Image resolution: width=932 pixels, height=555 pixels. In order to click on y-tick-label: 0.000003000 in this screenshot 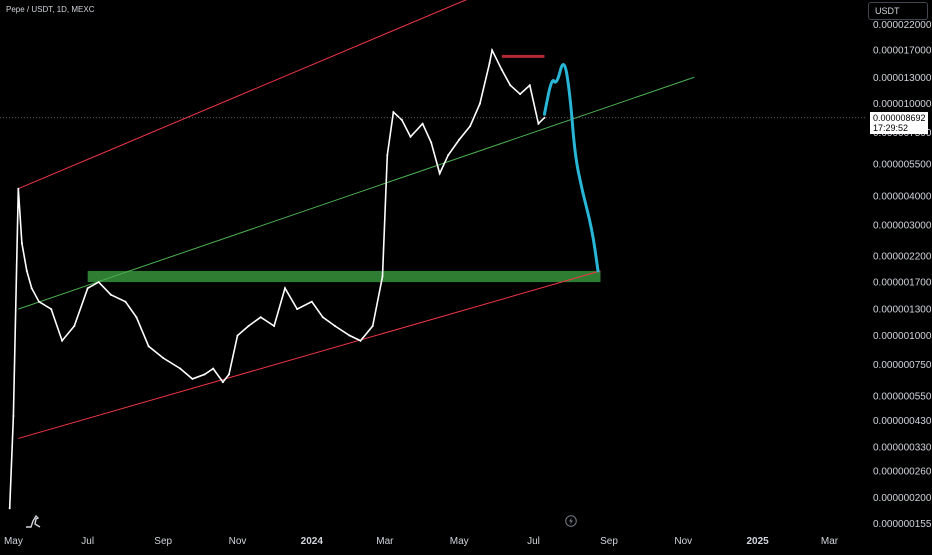, I will do `click(902, 225)`.